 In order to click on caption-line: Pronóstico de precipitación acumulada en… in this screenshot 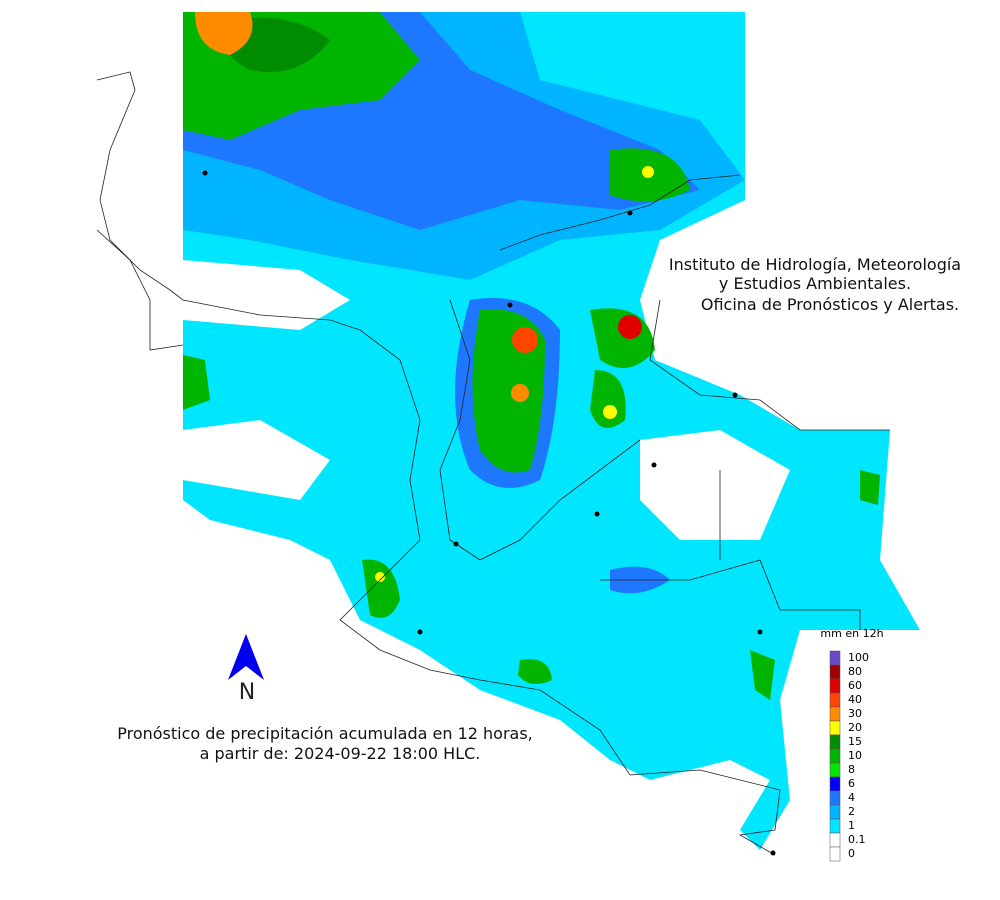, I will do `click(325, 733)`.